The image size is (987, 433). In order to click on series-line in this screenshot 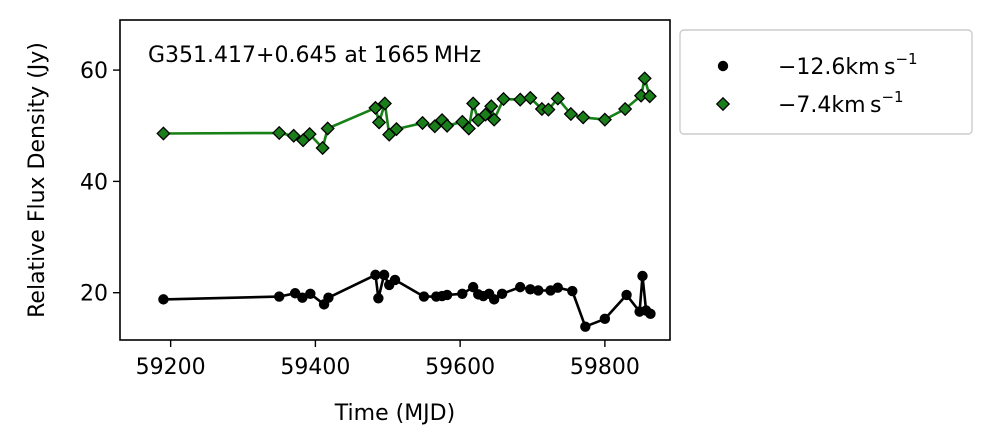, I will do `click(407, 300)`.